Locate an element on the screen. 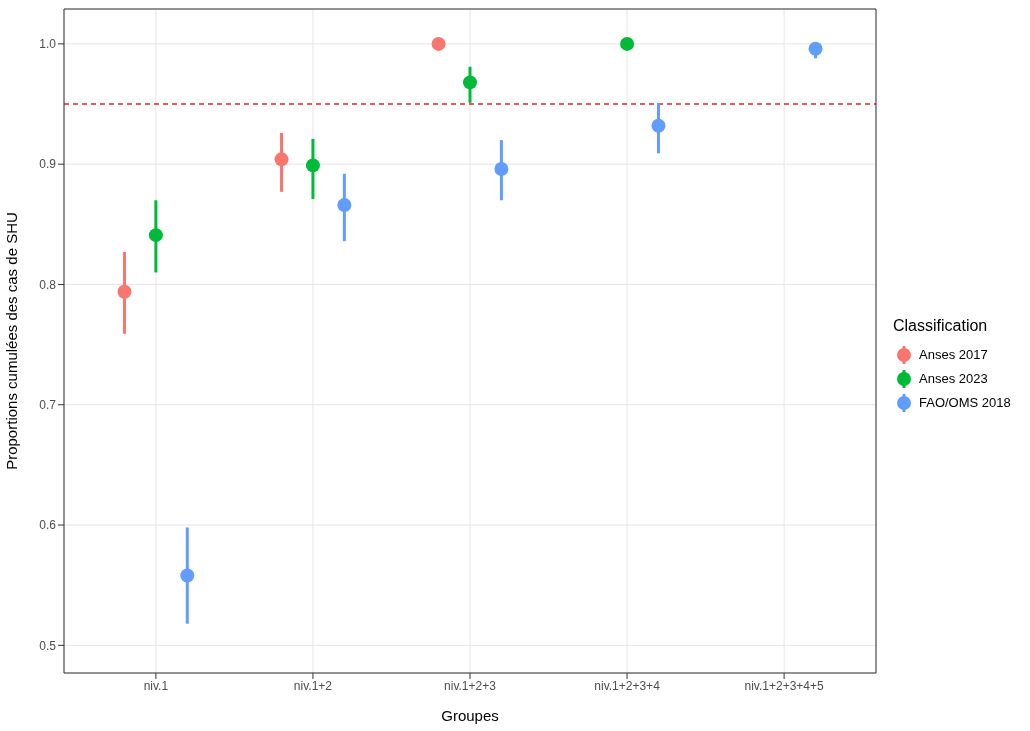 Image resolution: width=1030 pixels, height=731 pixels. y-tick-label: 1.0 is located at coordinates (48, 44).